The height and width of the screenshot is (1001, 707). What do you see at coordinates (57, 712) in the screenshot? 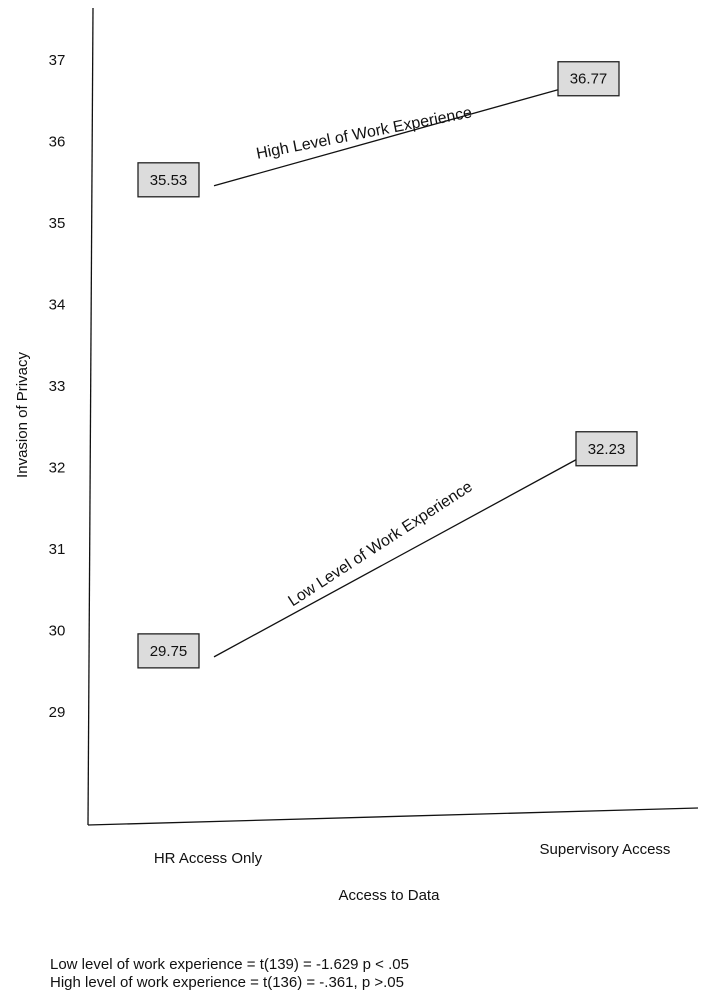
I see `y-tick-label: 29` at bounding box center [57, 712].